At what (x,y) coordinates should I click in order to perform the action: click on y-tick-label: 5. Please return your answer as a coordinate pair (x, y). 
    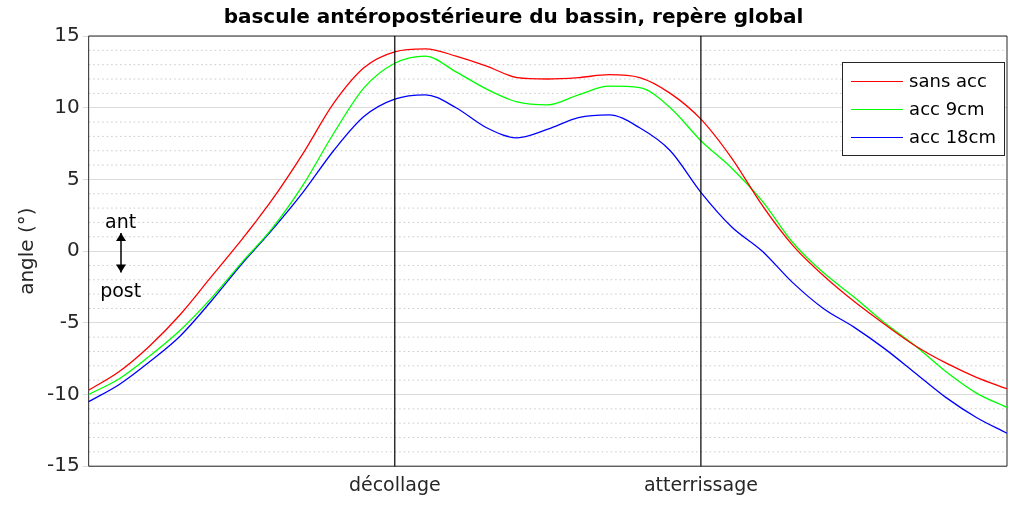
    Looking at the image, I should click on (73, 177).